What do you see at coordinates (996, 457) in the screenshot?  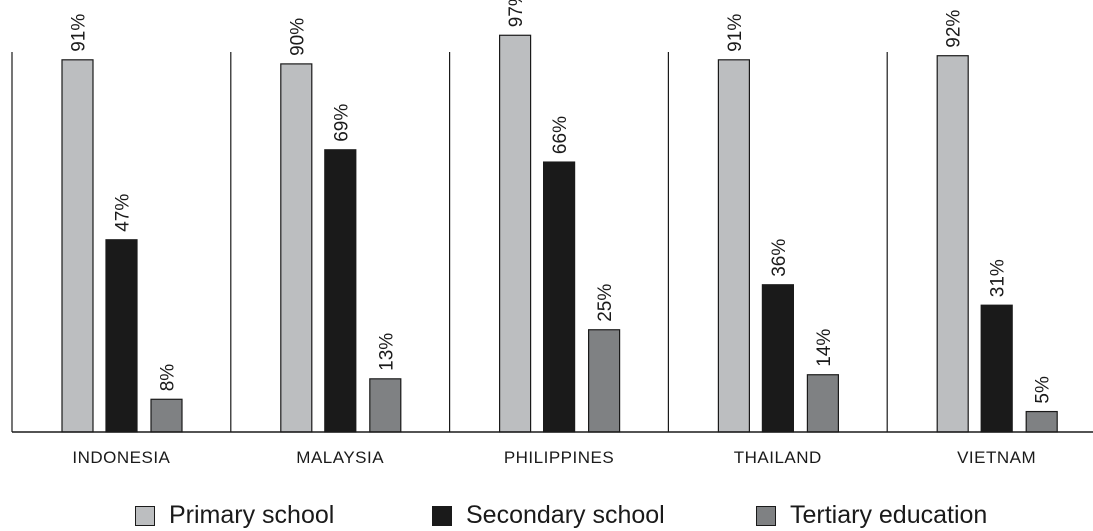 I see `category-label-vietnam: VIETNAM` at bounding box center [996, 457].